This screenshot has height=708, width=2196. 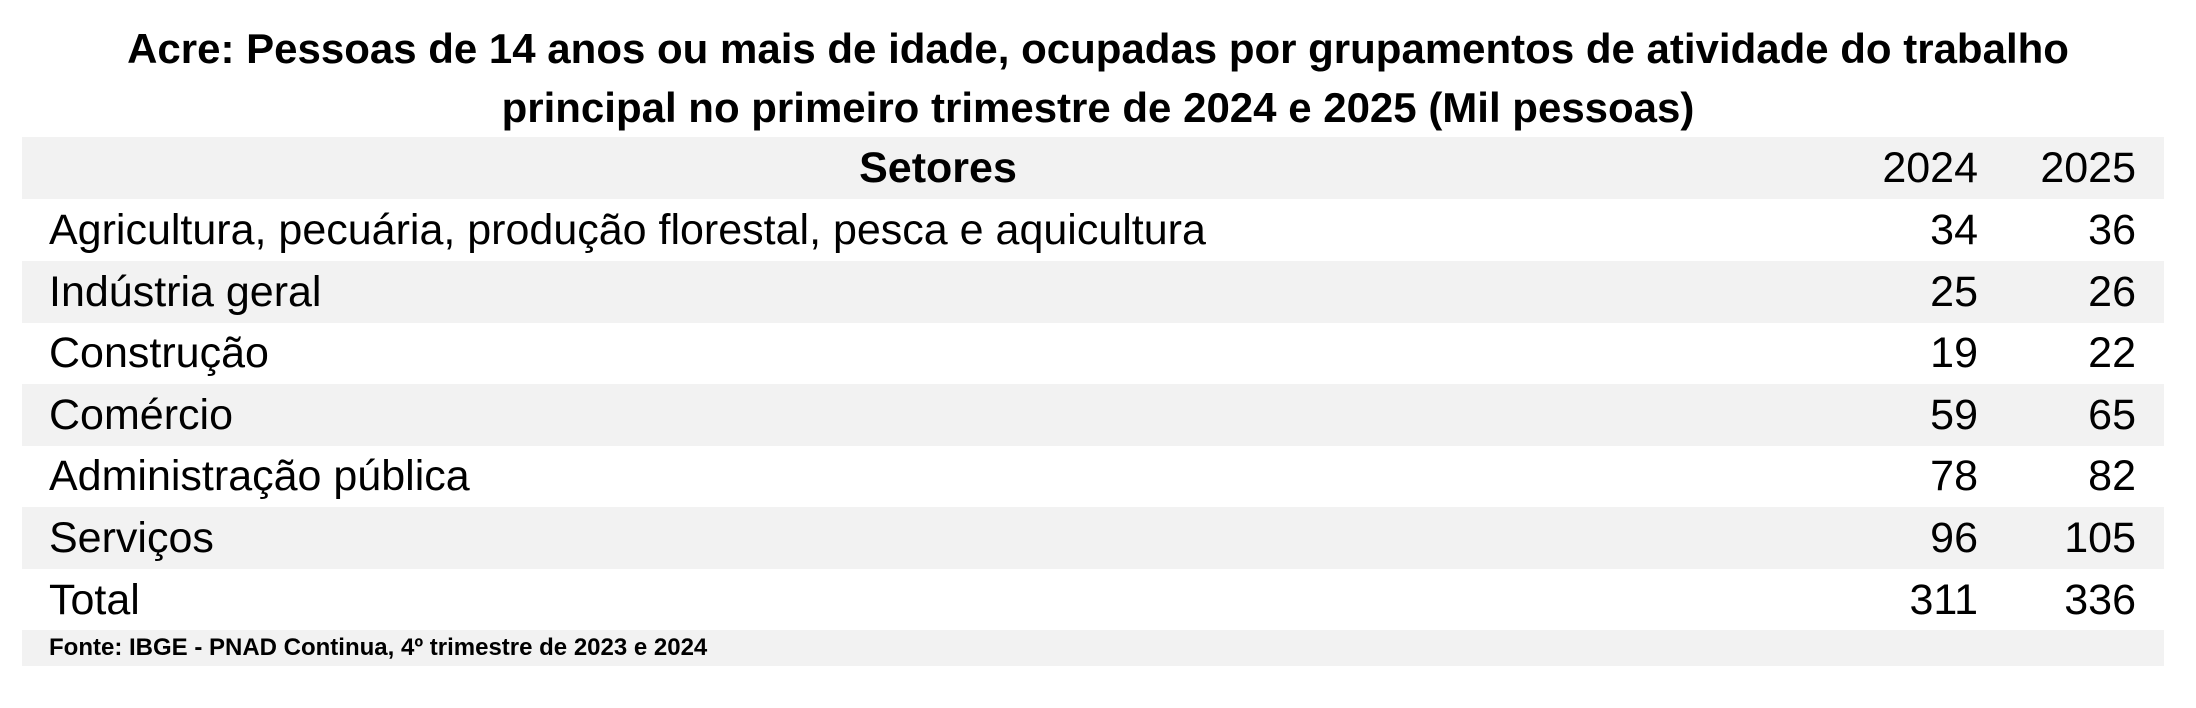 What do you see at coordinates (2112, 414) in the screenshot?
I see `value-cell: 65` at bounding box center [2112, 414].